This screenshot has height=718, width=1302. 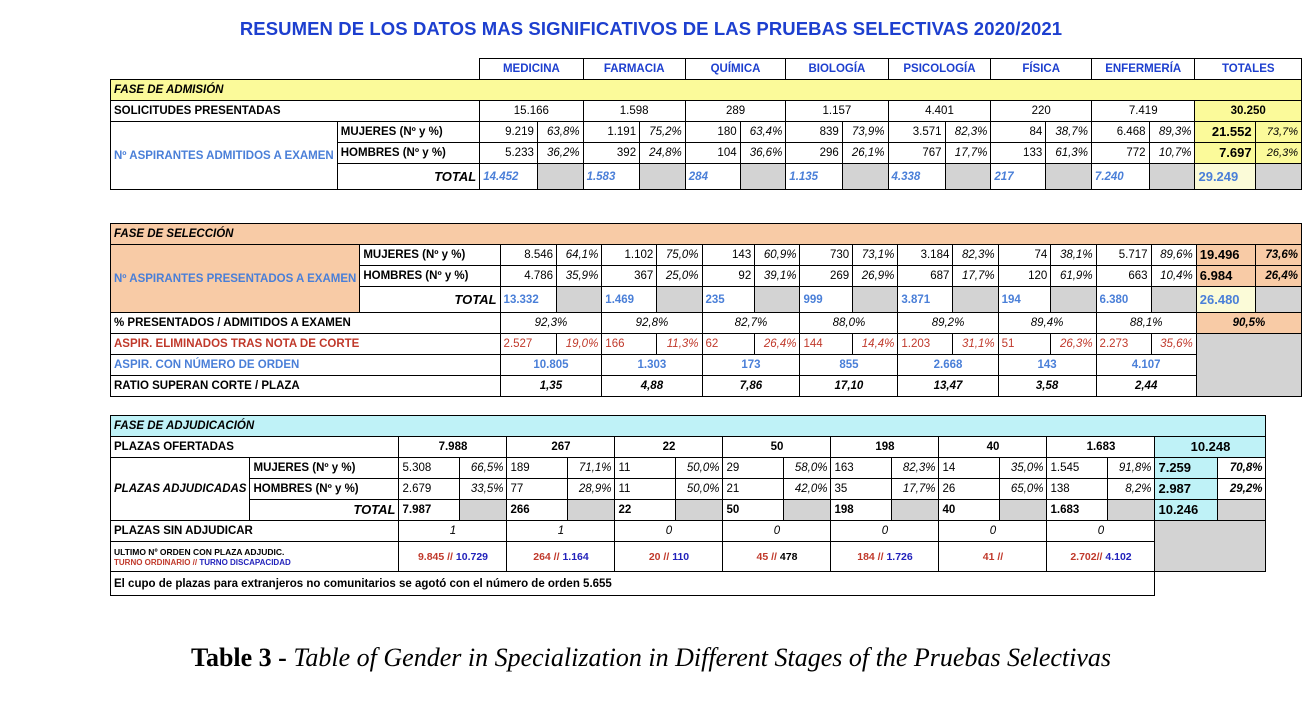 What do you see at coordinates (1123, 255) in the screenshot?
I see `cell: 5.717` at bounding box center [1123, 255].